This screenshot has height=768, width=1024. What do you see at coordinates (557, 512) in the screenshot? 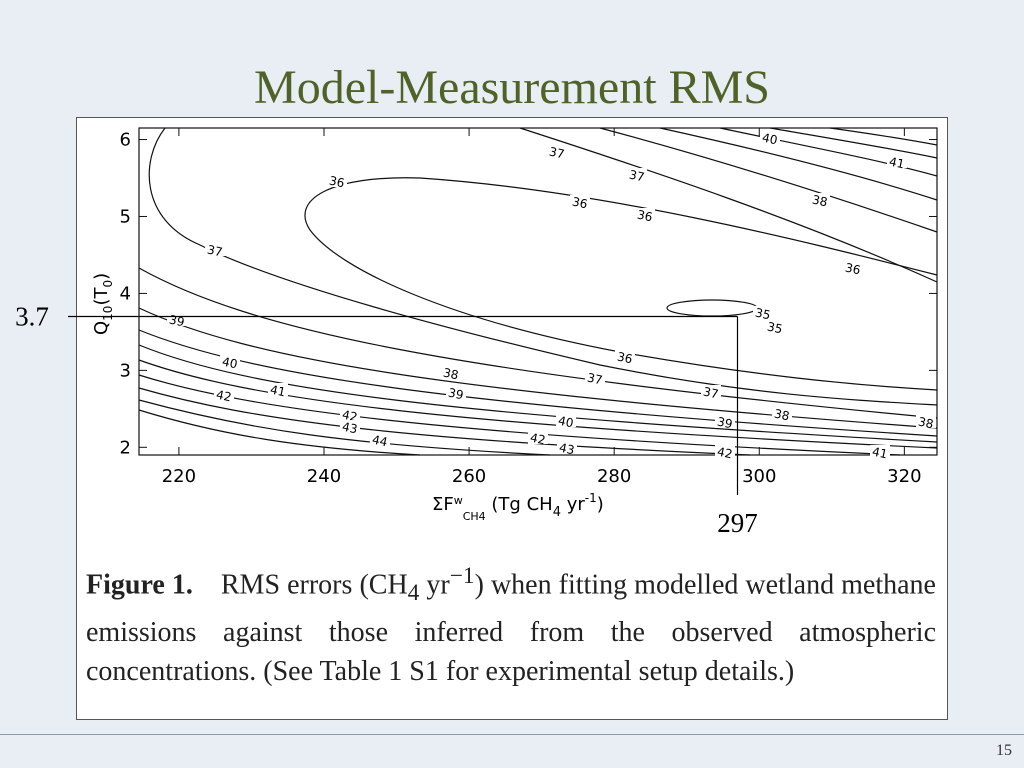
I see `x-axis-label-part: 4` at bounding box center [557, 512].